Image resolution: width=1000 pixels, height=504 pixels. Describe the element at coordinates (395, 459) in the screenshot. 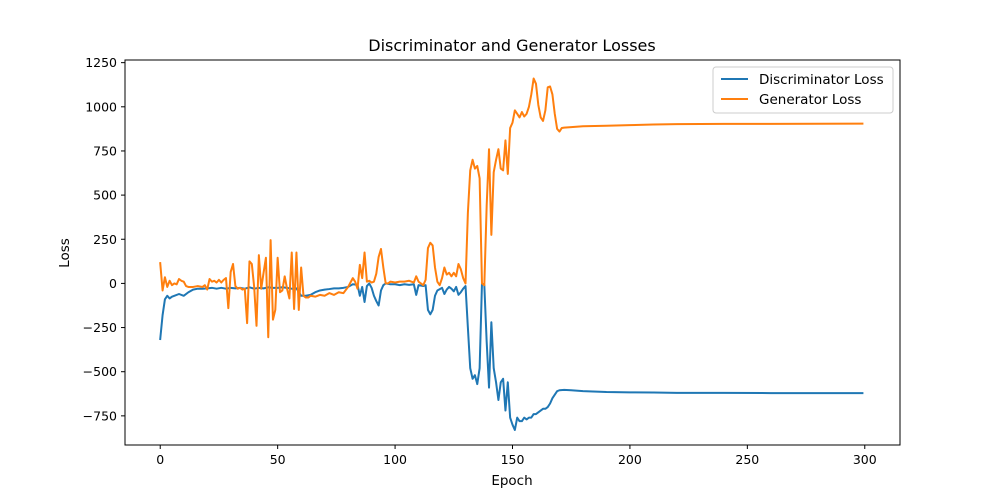

I see `x-tick-label: 100` at that location.